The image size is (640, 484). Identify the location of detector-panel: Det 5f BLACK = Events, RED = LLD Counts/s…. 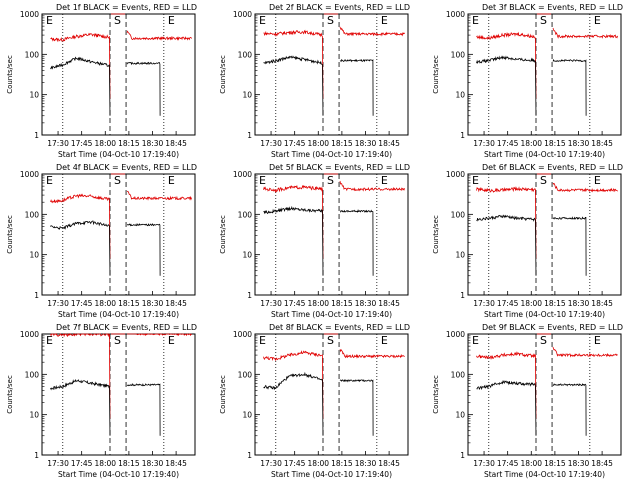
(319, 240).